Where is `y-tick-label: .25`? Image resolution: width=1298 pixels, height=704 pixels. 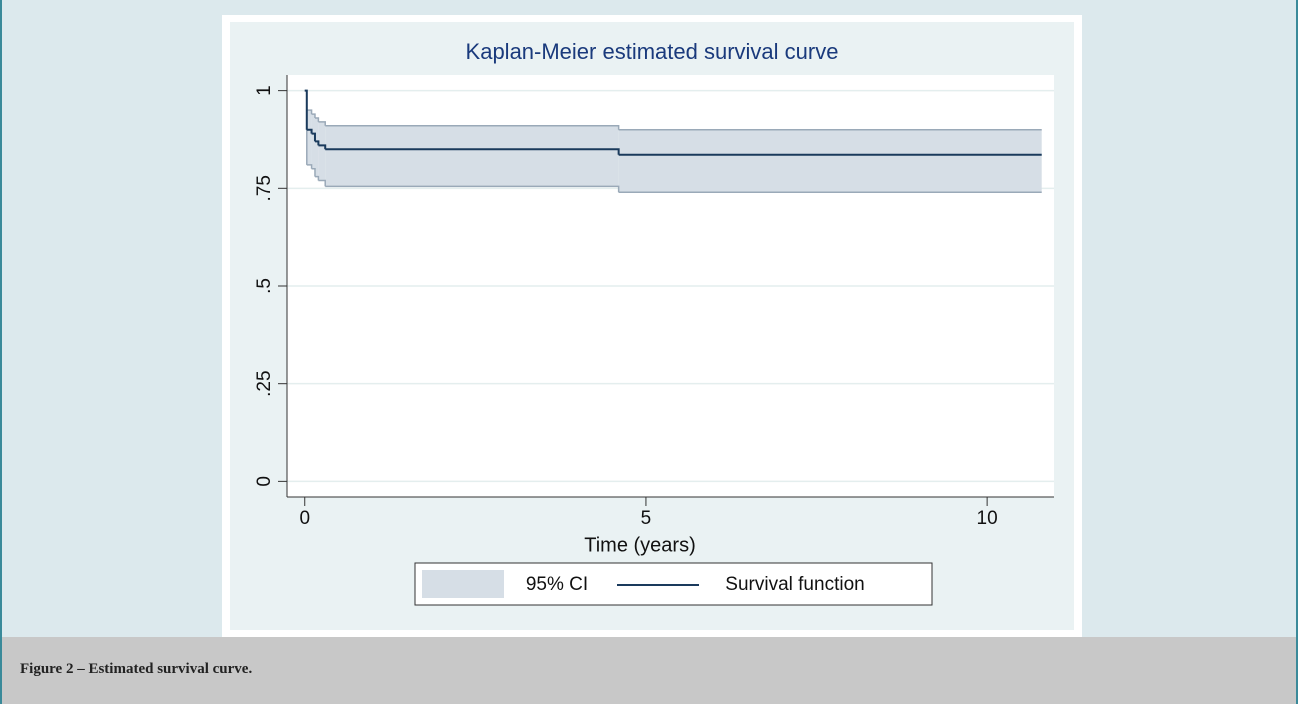
y-tick-label: .25 is located at coordinates (264, 383).